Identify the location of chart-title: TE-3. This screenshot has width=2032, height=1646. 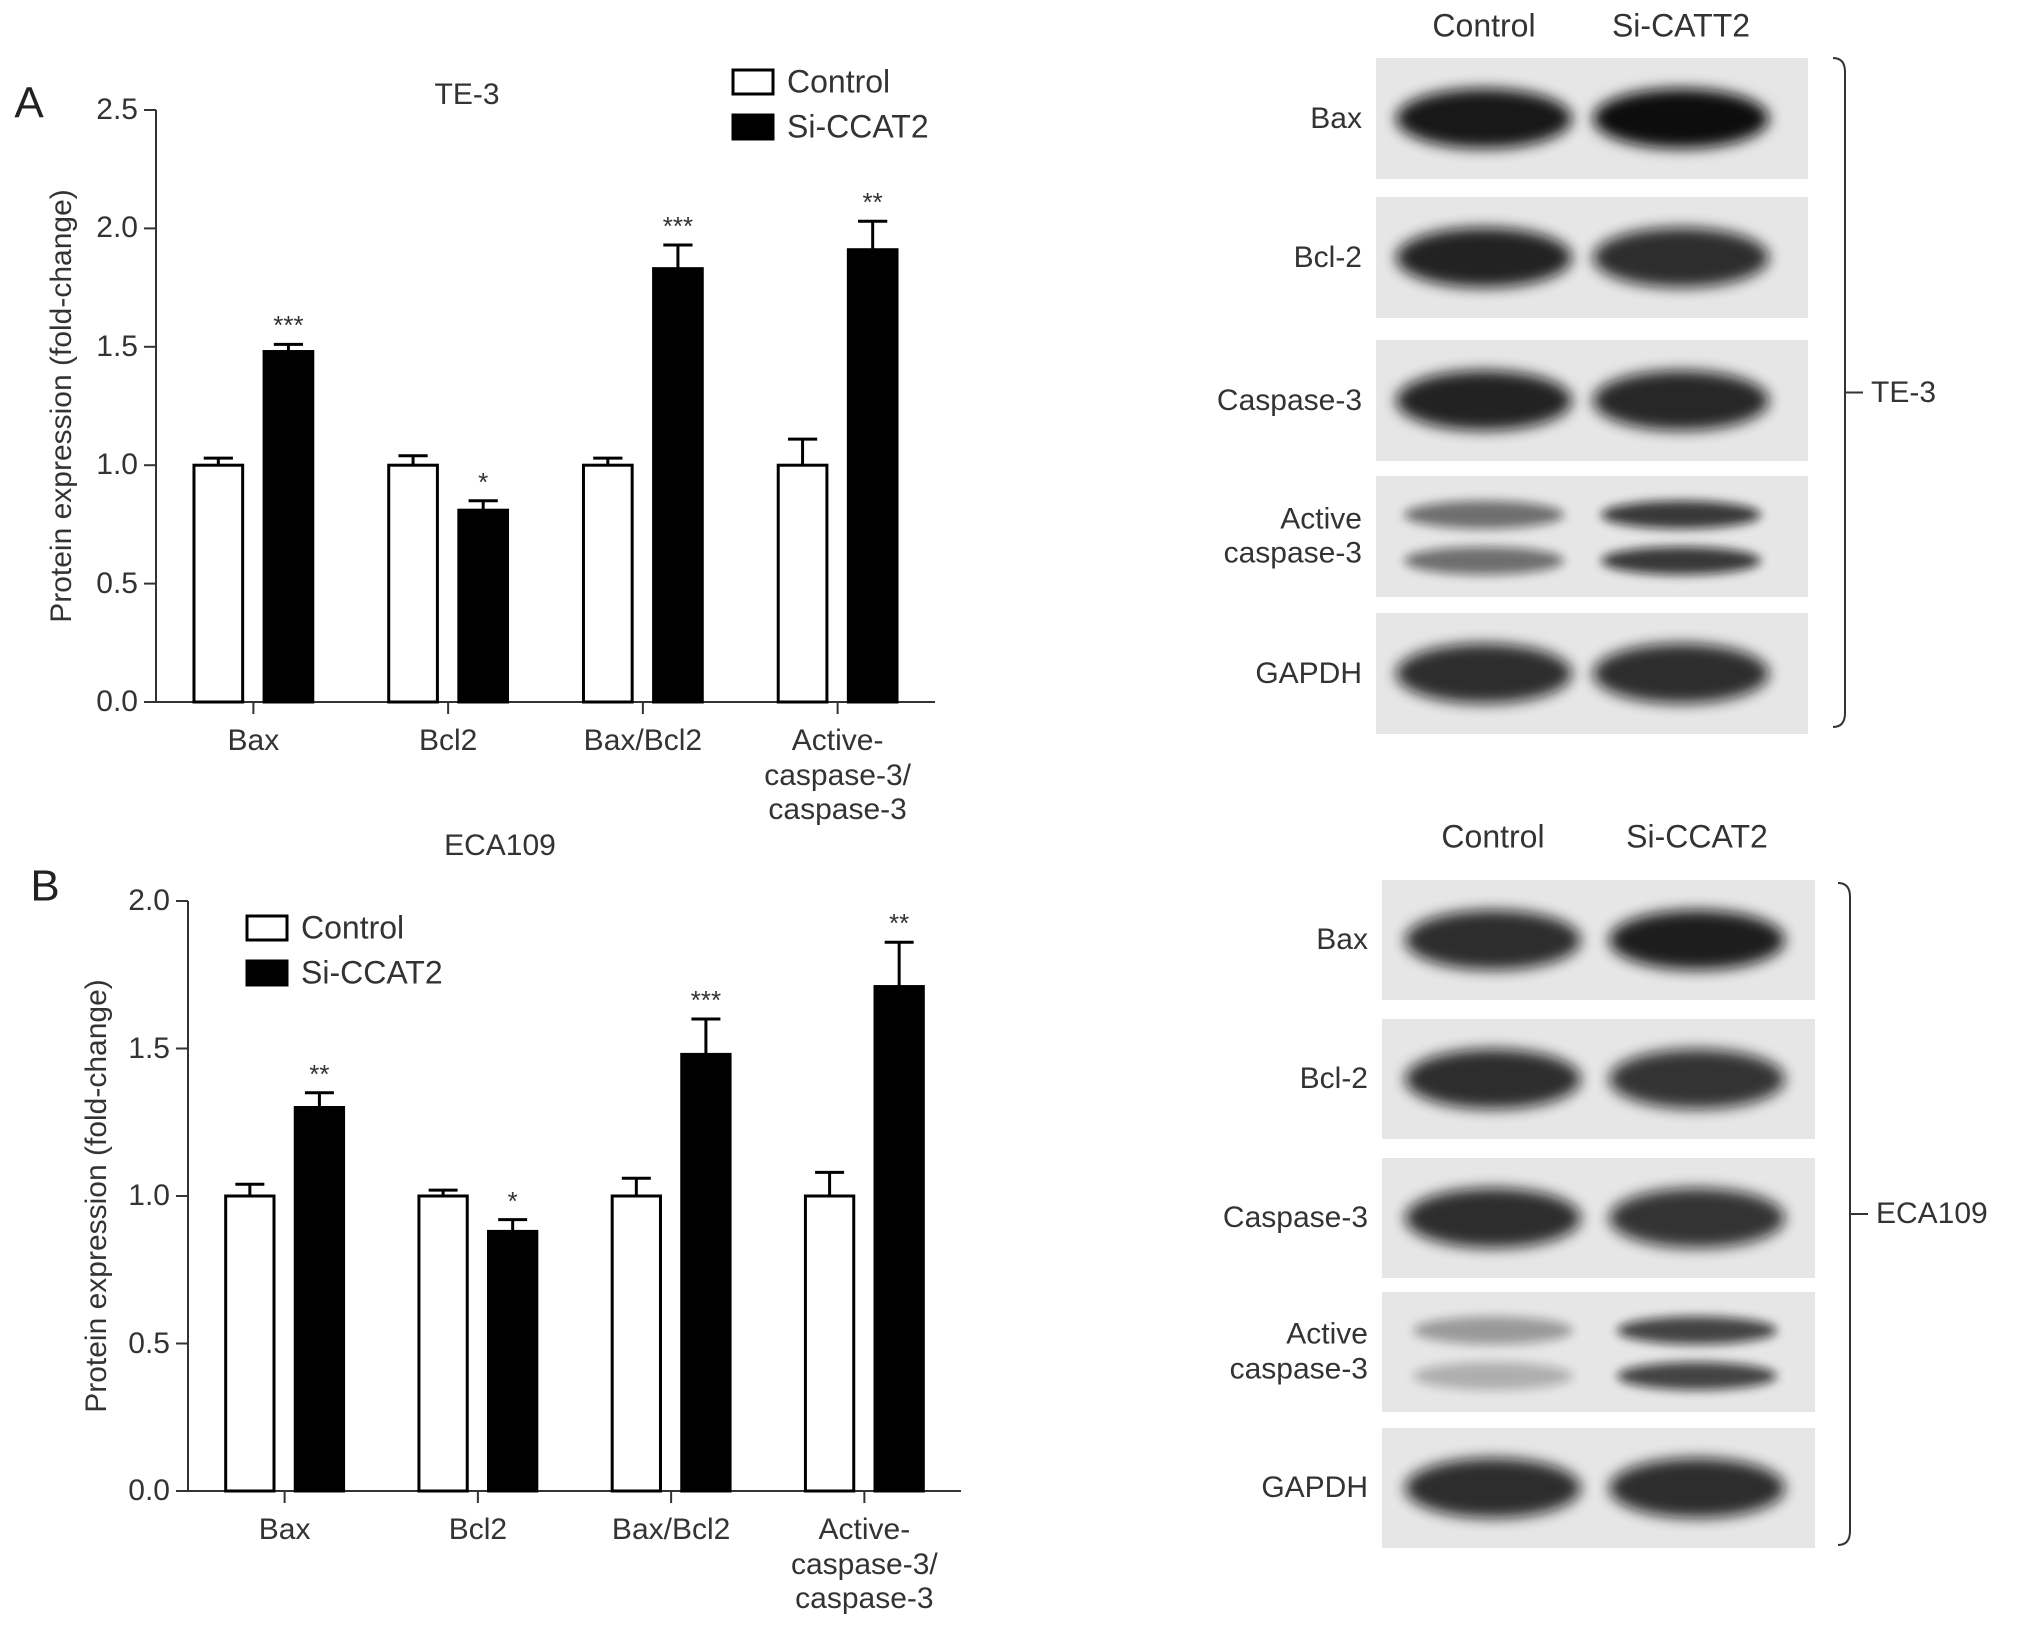
(467, 94).